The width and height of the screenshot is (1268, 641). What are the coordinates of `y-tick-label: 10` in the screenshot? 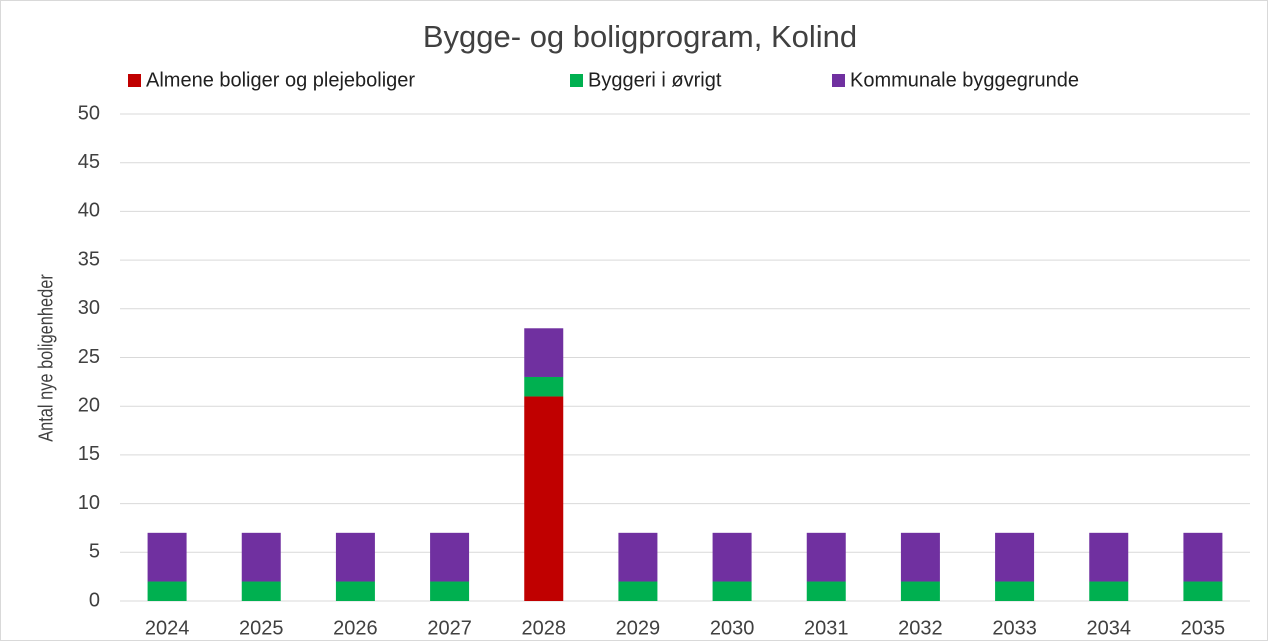 It's located at (89, 503).